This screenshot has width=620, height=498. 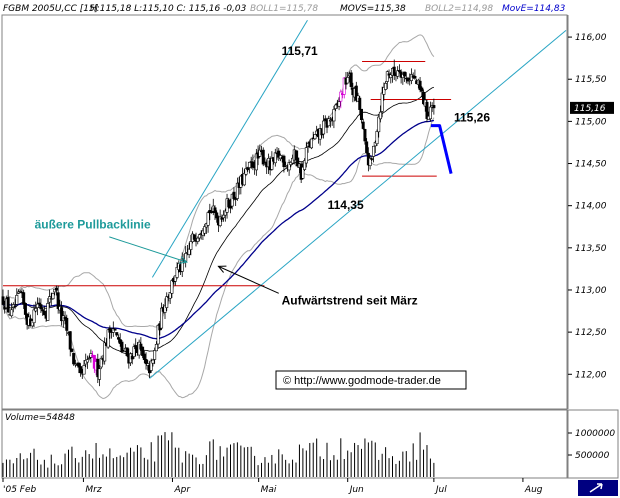 I want to click on volume-axis-frame, so click(x=593, y=444).